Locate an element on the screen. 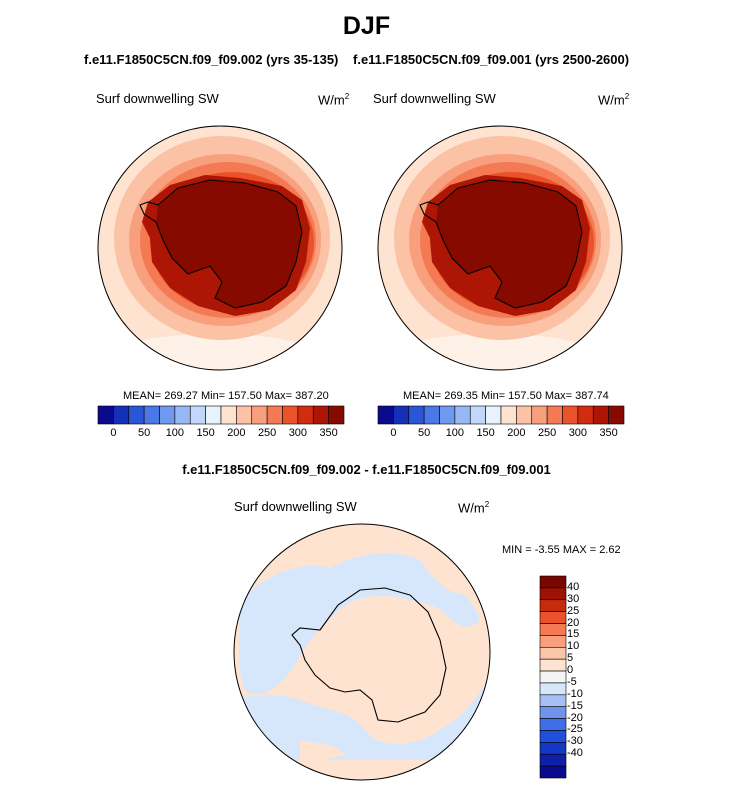 The width and height of the screenshot is (733, 788). panel-1-stats: MEAN= 269.27 Min= 157.50 Max= 387.20 is located at coordinates (226, 396).